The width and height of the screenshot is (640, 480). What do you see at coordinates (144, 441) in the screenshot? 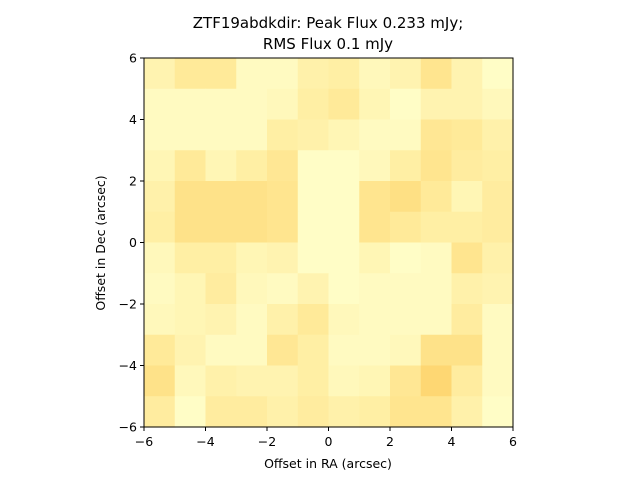
I see `x-tick-label: −6` at bounding box center [144, 441].